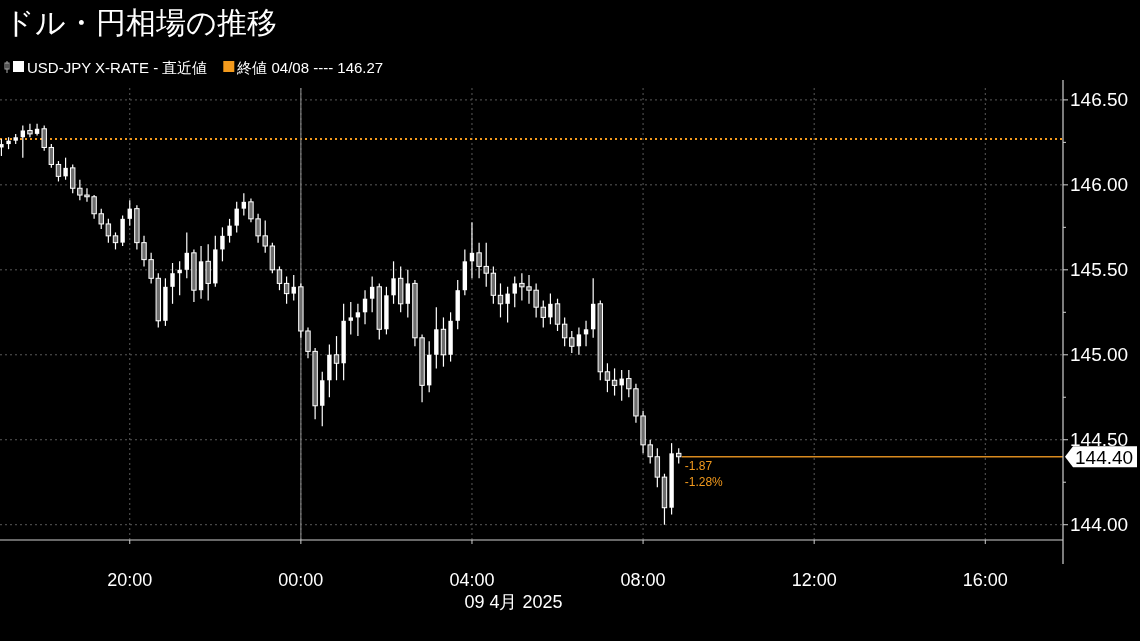 This screenshot has height=641, width=1140. Describe the element at coordinates (130, 580) in the screenshot. I see `x-tick-label: 20:00` at that location.